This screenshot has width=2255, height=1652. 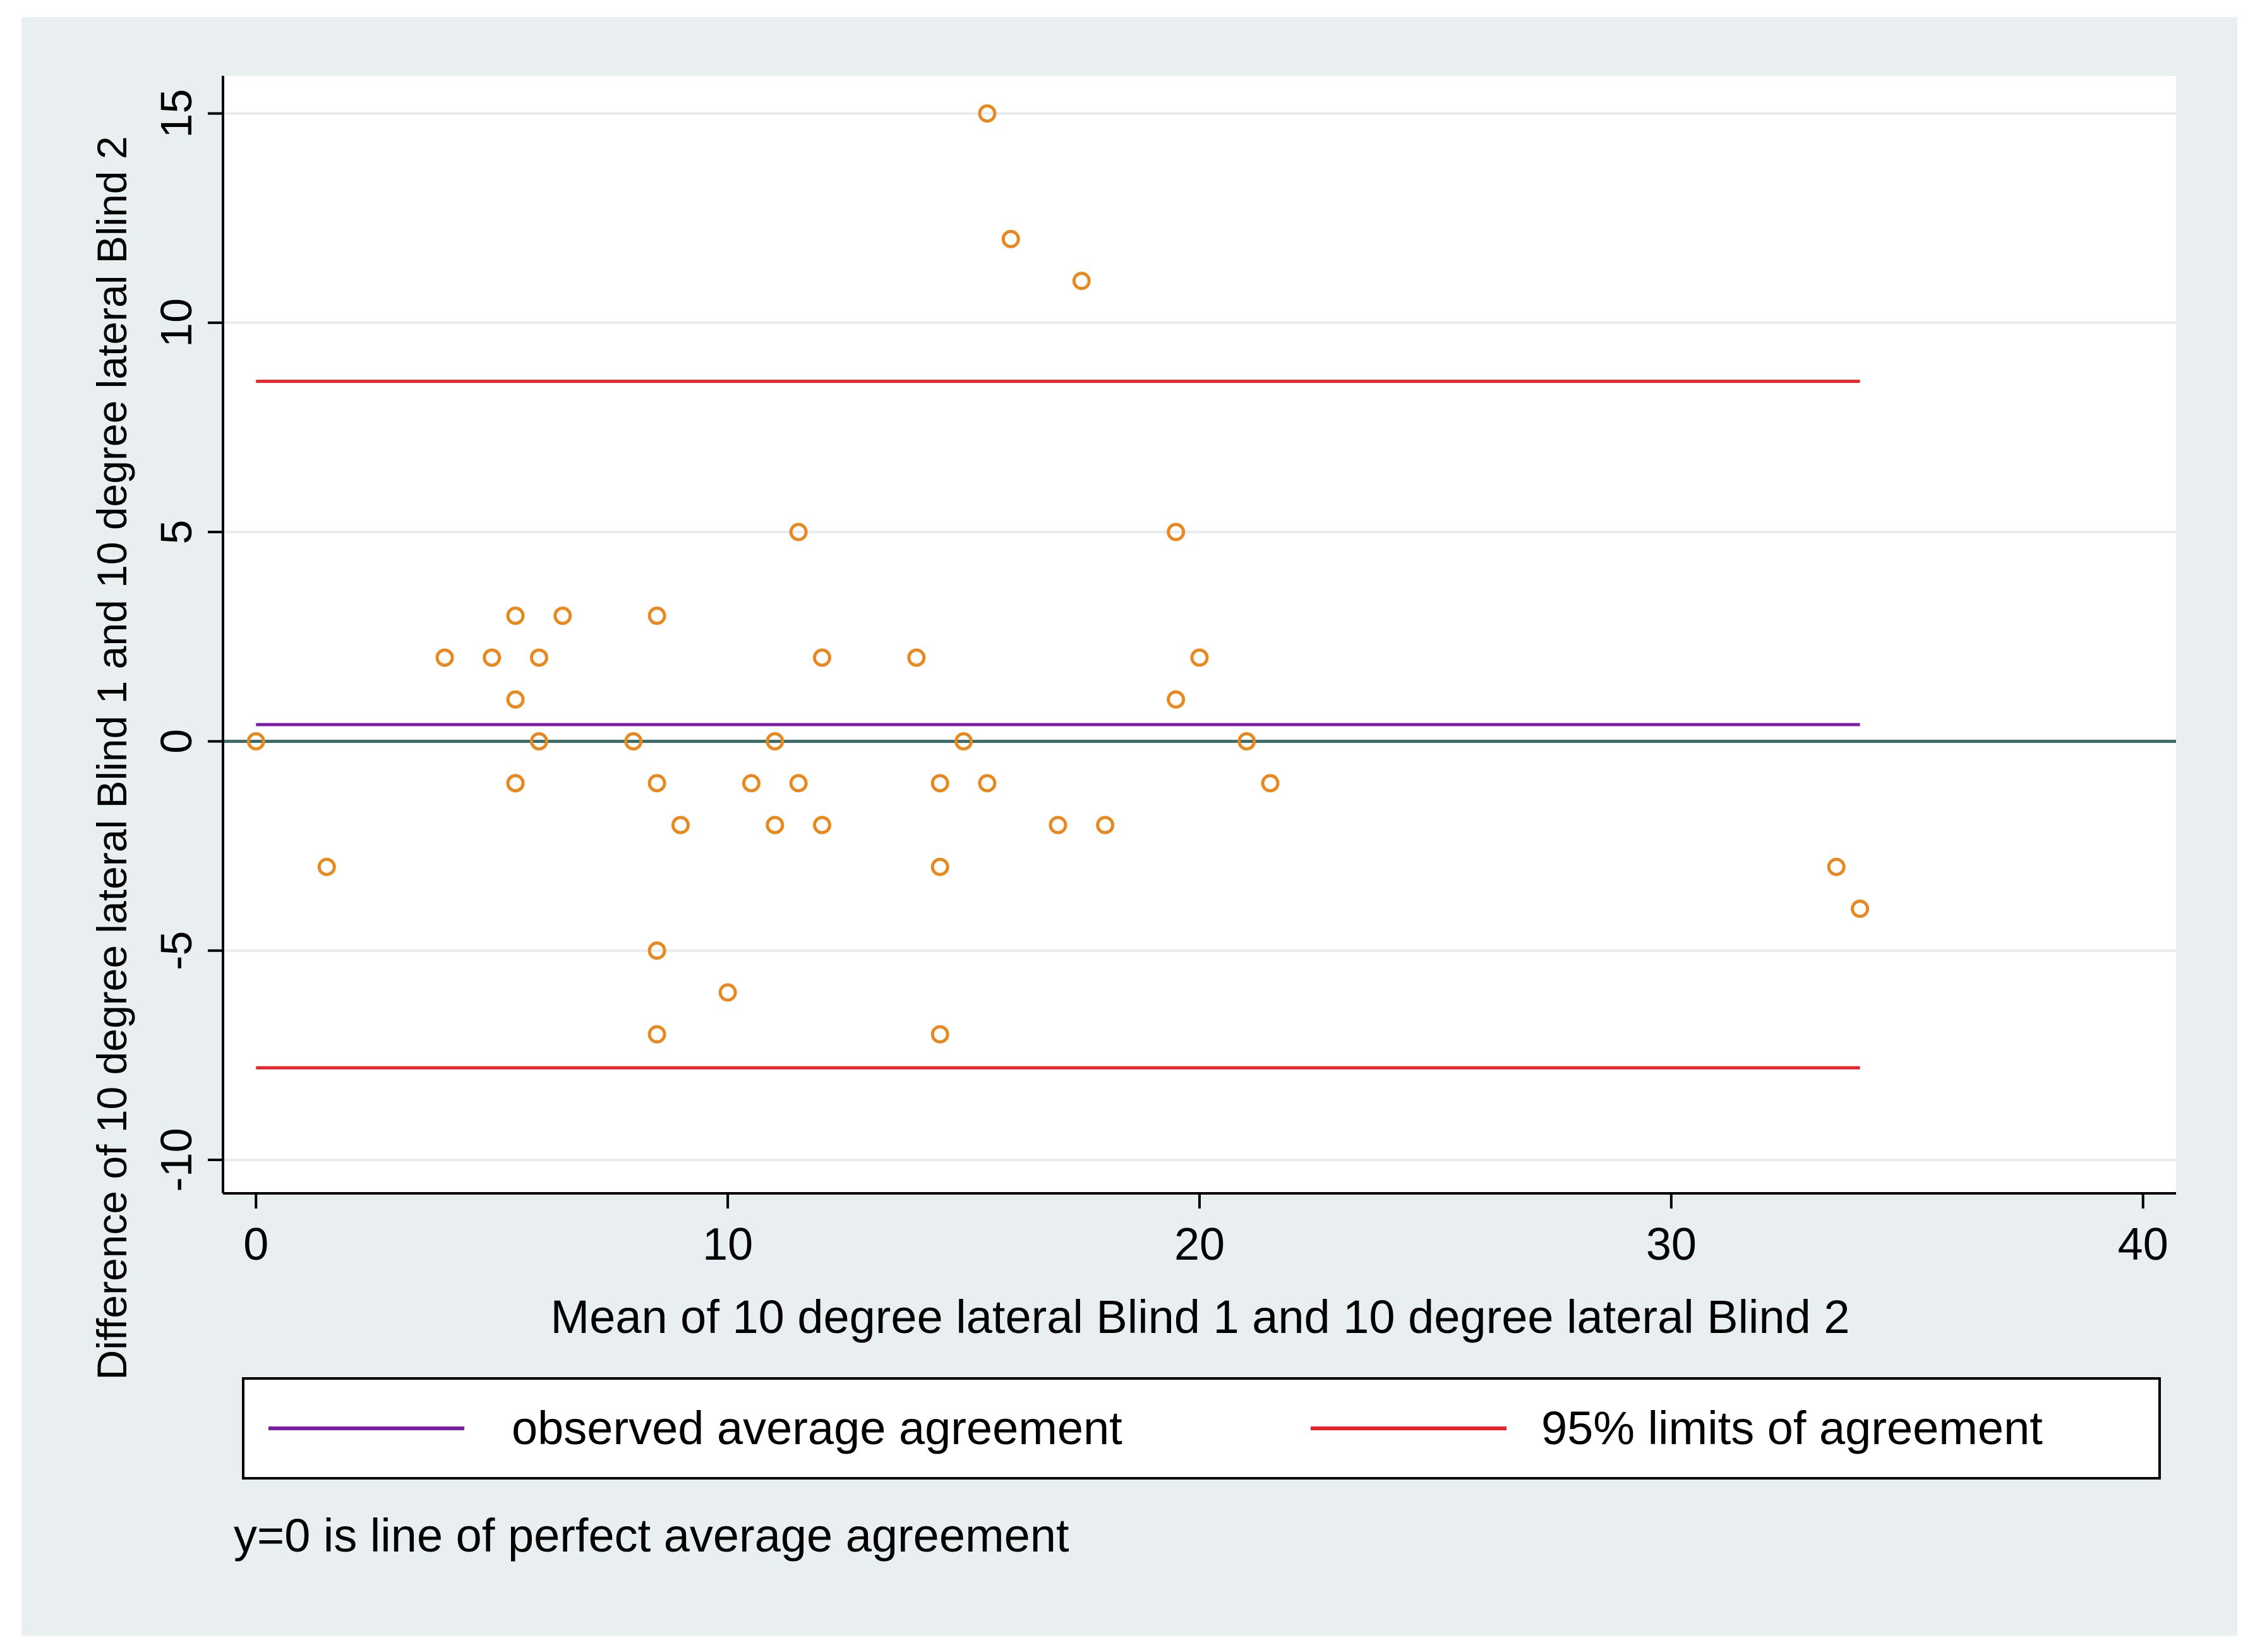 I want to click on x-axis-ticks: 0 10 20 30 40, so click(x=1205, y=1231).